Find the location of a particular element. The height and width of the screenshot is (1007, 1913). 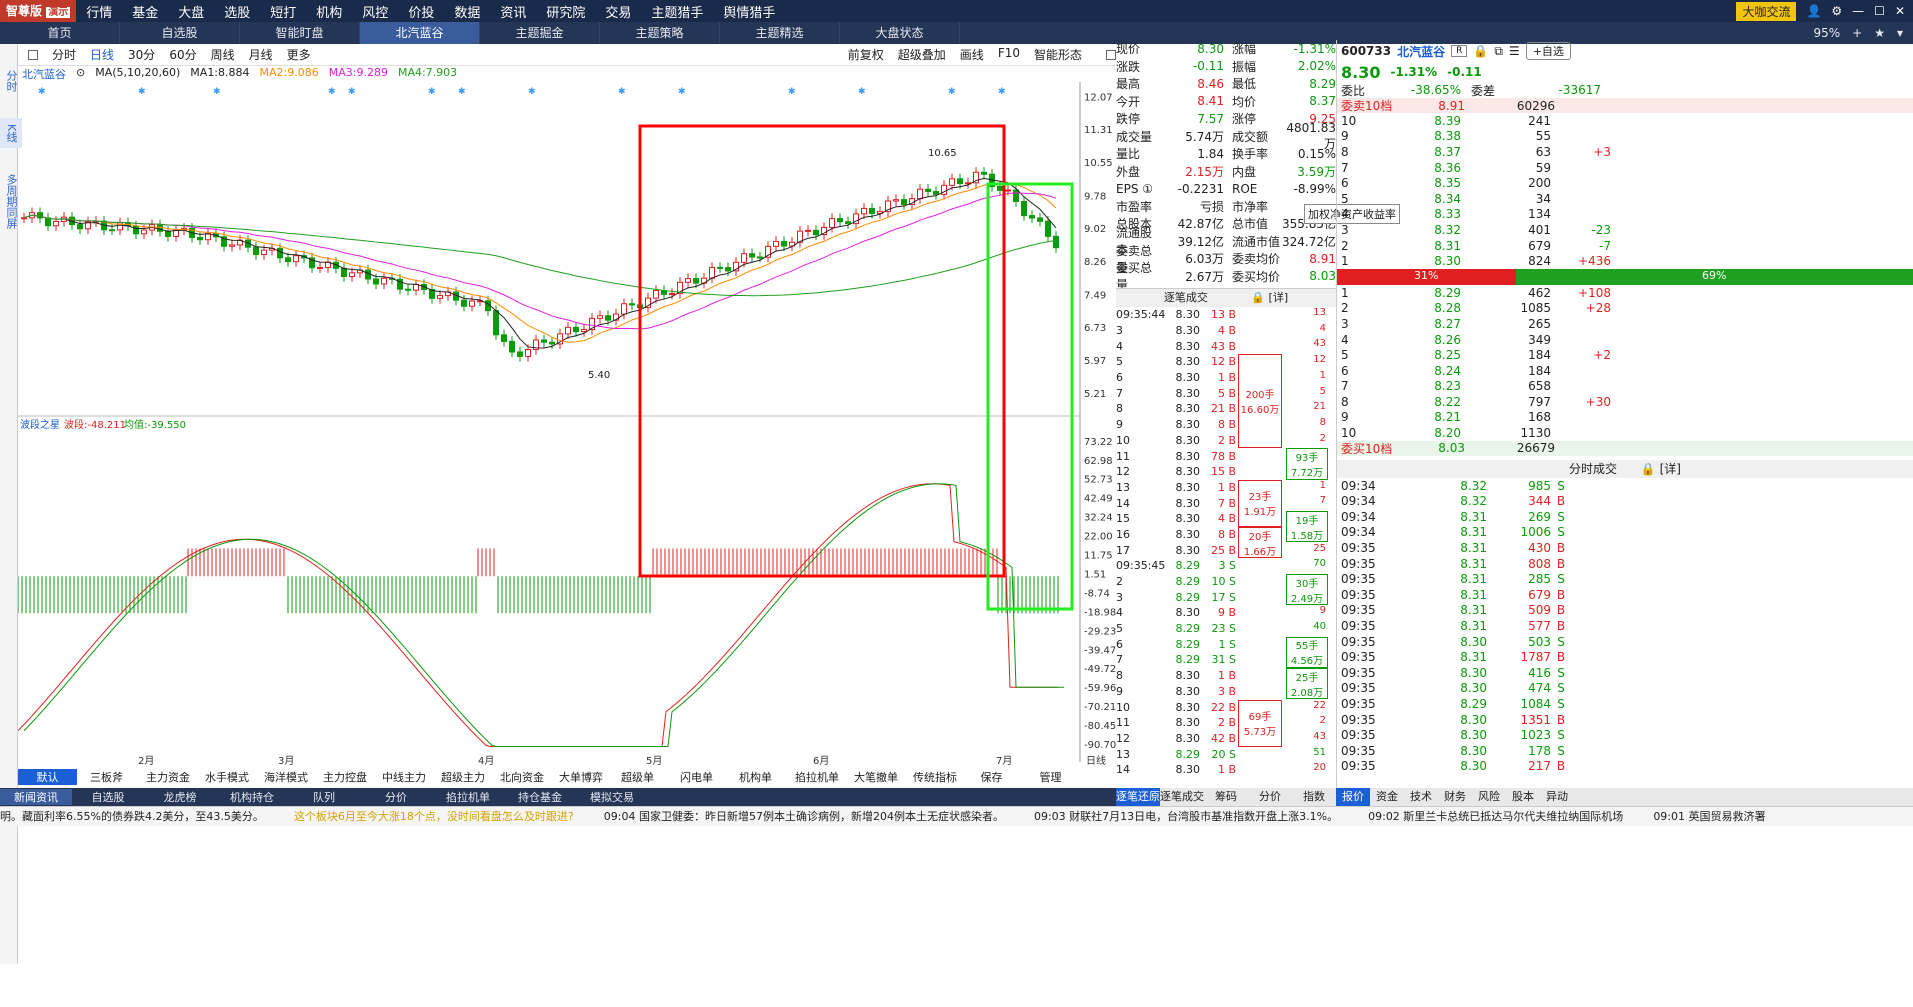

add-icon: + is located at coordinates (1857, 33).